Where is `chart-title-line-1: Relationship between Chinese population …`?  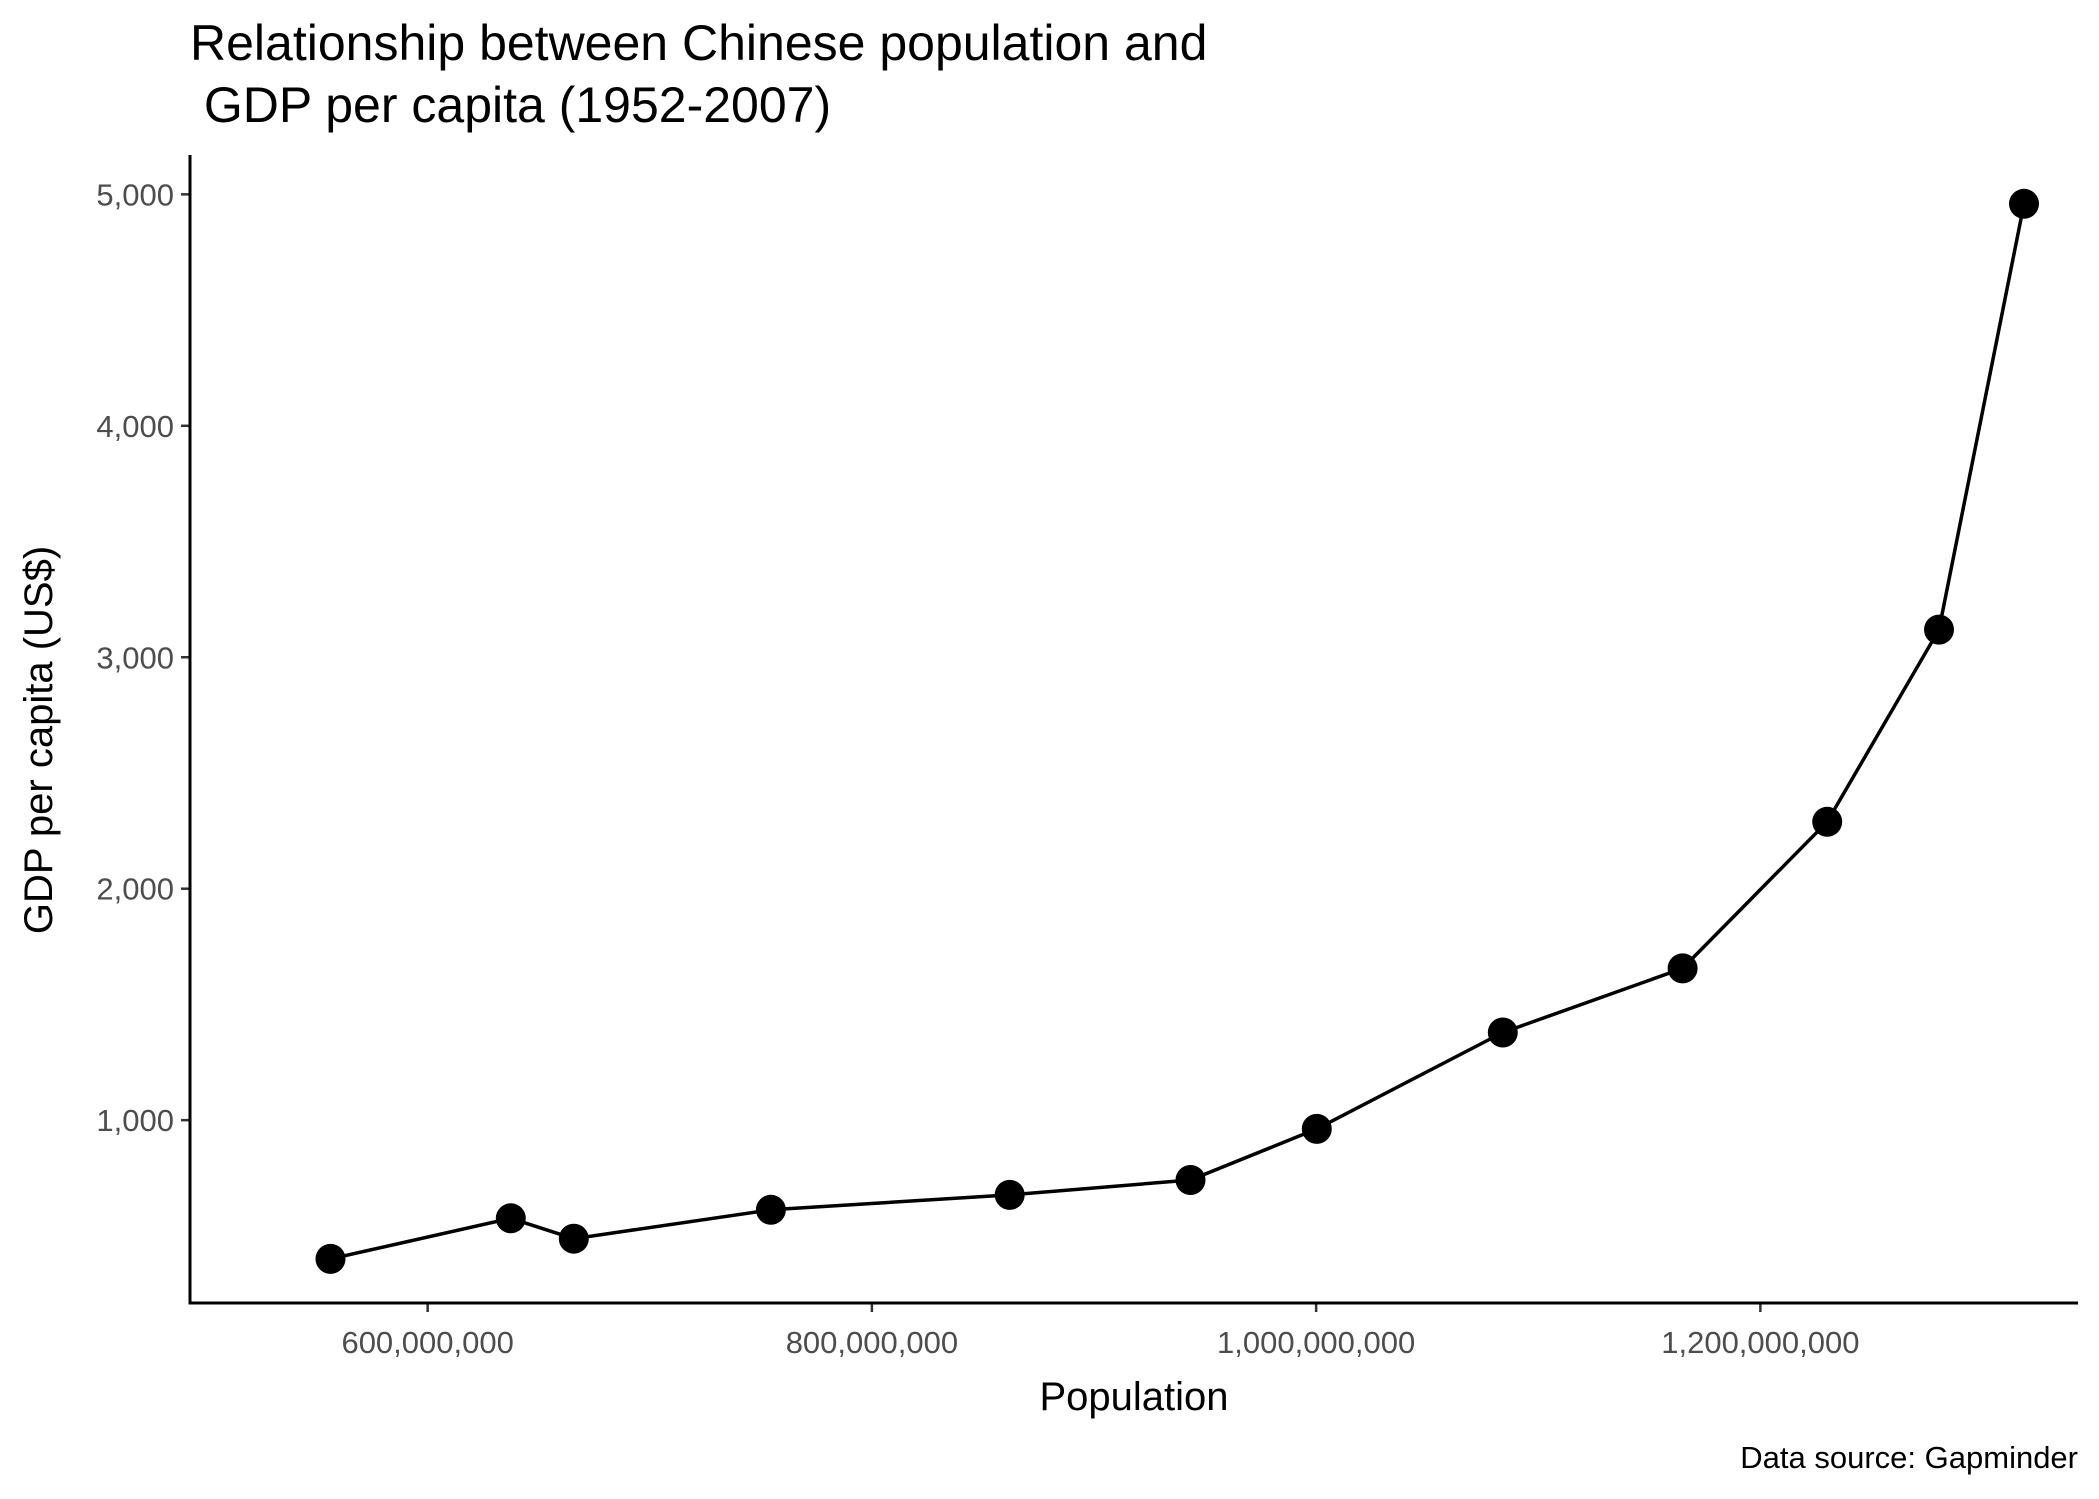
chart-title-line-1: Relationship between Chinese population … is located at coordinates (698, 43).